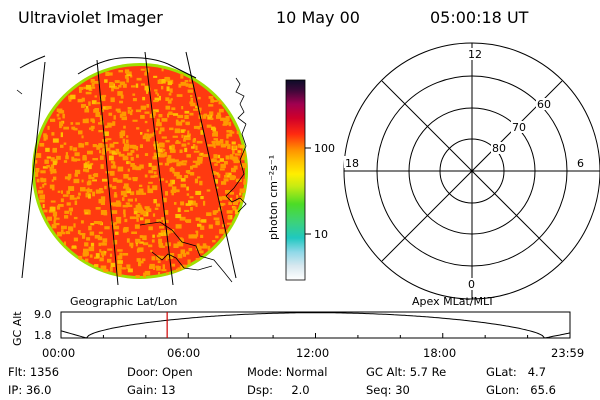 The image size is (600, 400). I want to click on status-seq: Seq: 30, so click(388, 390).